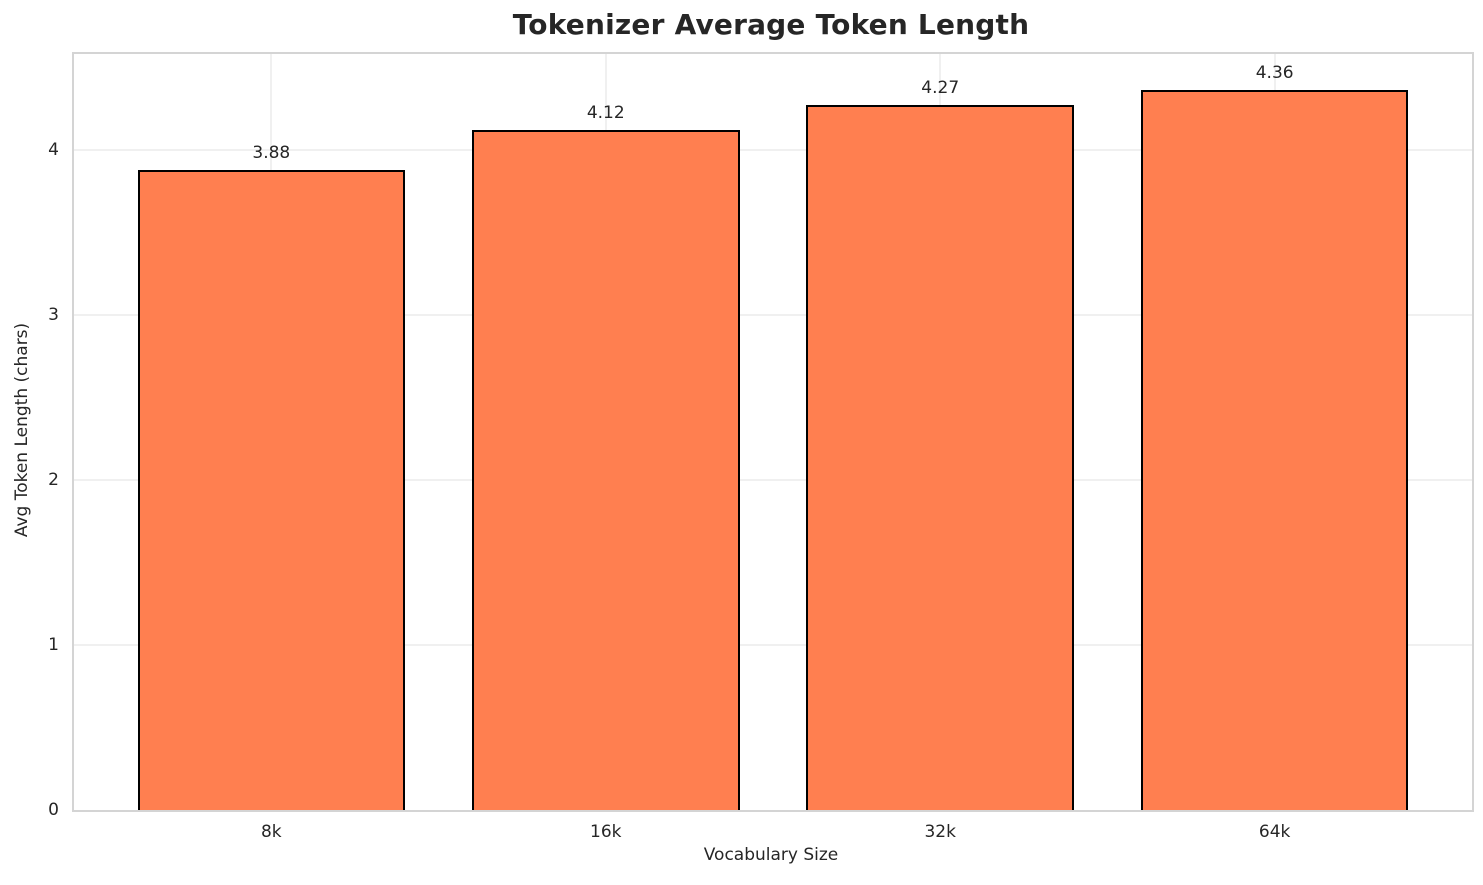  Describe the element at coordinates (271, 152) in the screenshot. I see `bar-value-label: 3.88` at that location.